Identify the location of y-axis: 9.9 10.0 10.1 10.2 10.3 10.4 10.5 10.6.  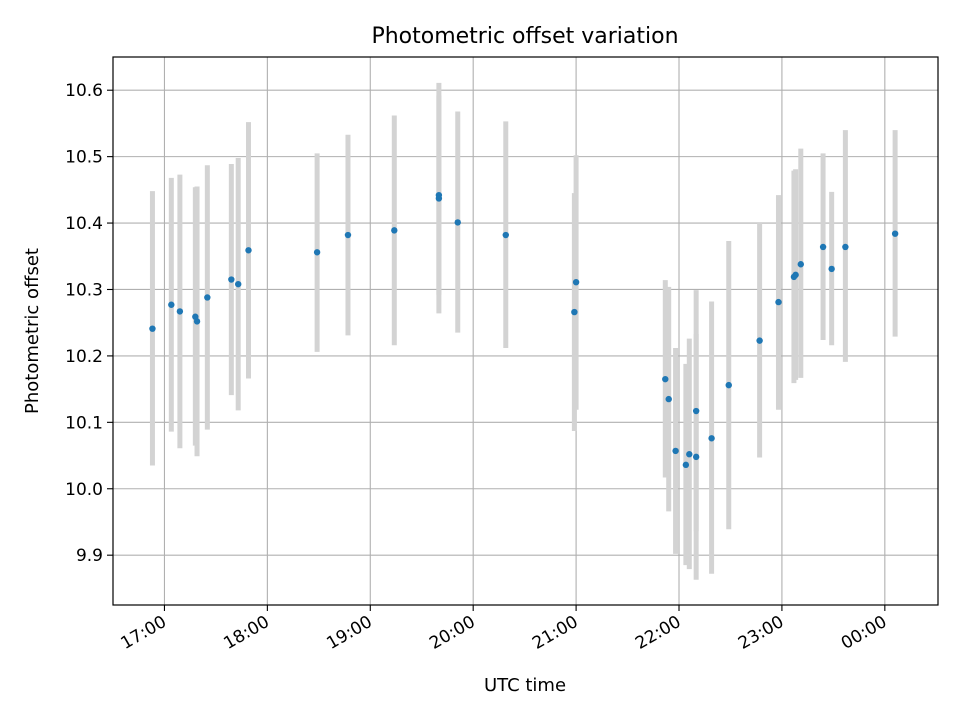
(89, 323).